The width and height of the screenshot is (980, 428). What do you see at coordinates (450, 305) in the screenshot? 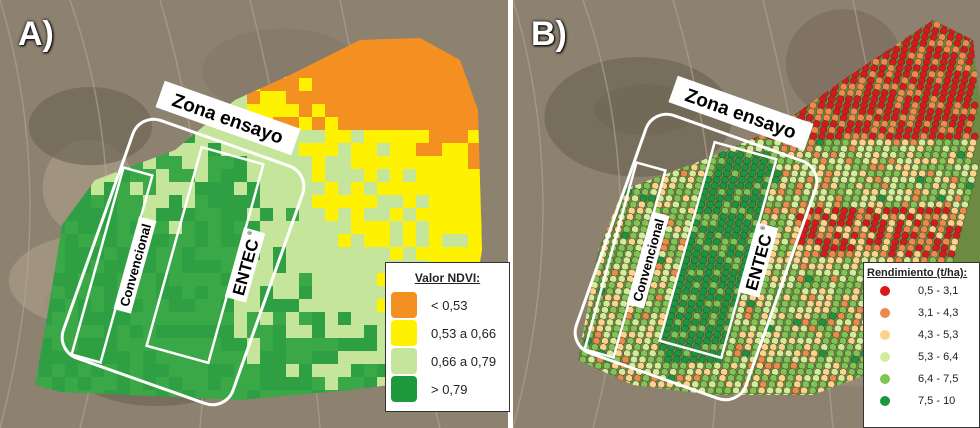
I see `legend-item: < 0,53` at bounding box center [450, 305].